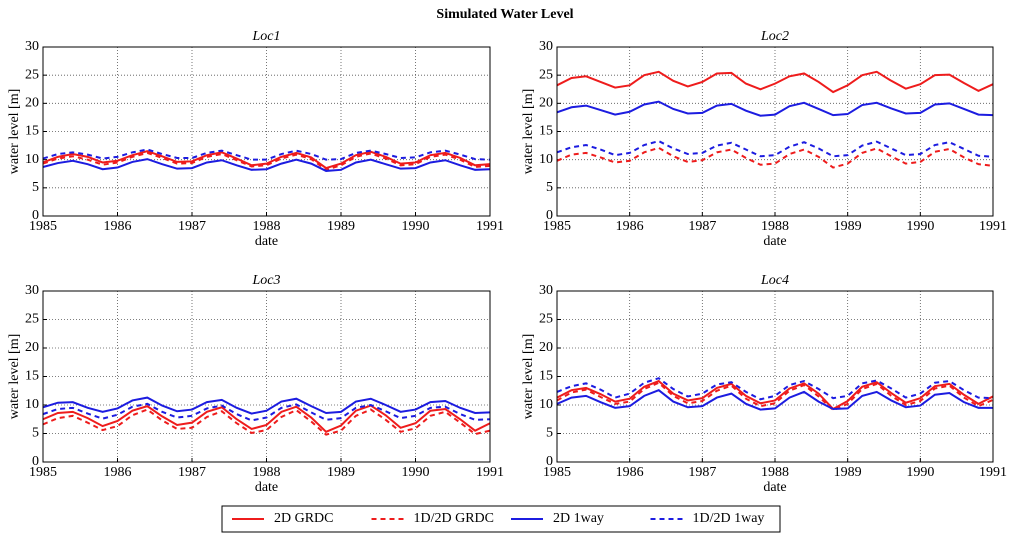 The width and height of the screenshot is (1010, 534). I want to click on panel-title: Loc3, so click(266, 280).